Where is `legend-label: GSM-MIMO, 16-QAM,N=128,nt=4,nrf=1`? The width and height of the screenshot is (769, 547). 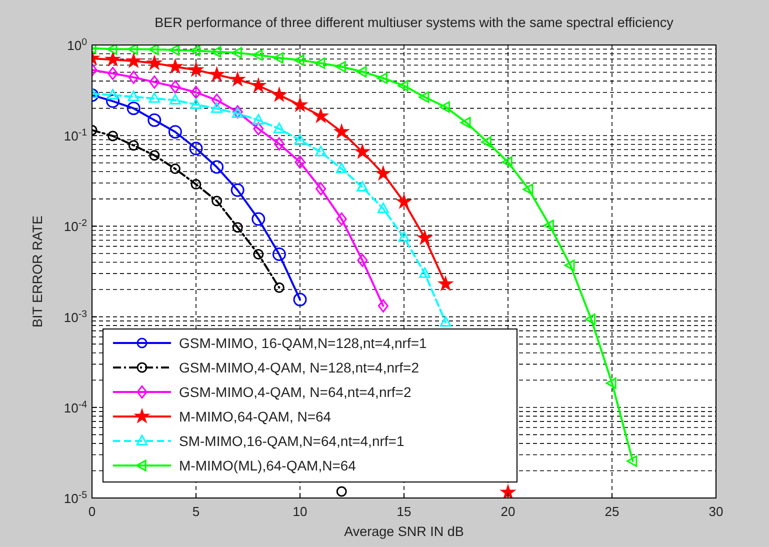 legend-label: GSM-MIMO, 16-QAM,N=128,nt=4,nrf=1 is located at coordinates (303, 343).